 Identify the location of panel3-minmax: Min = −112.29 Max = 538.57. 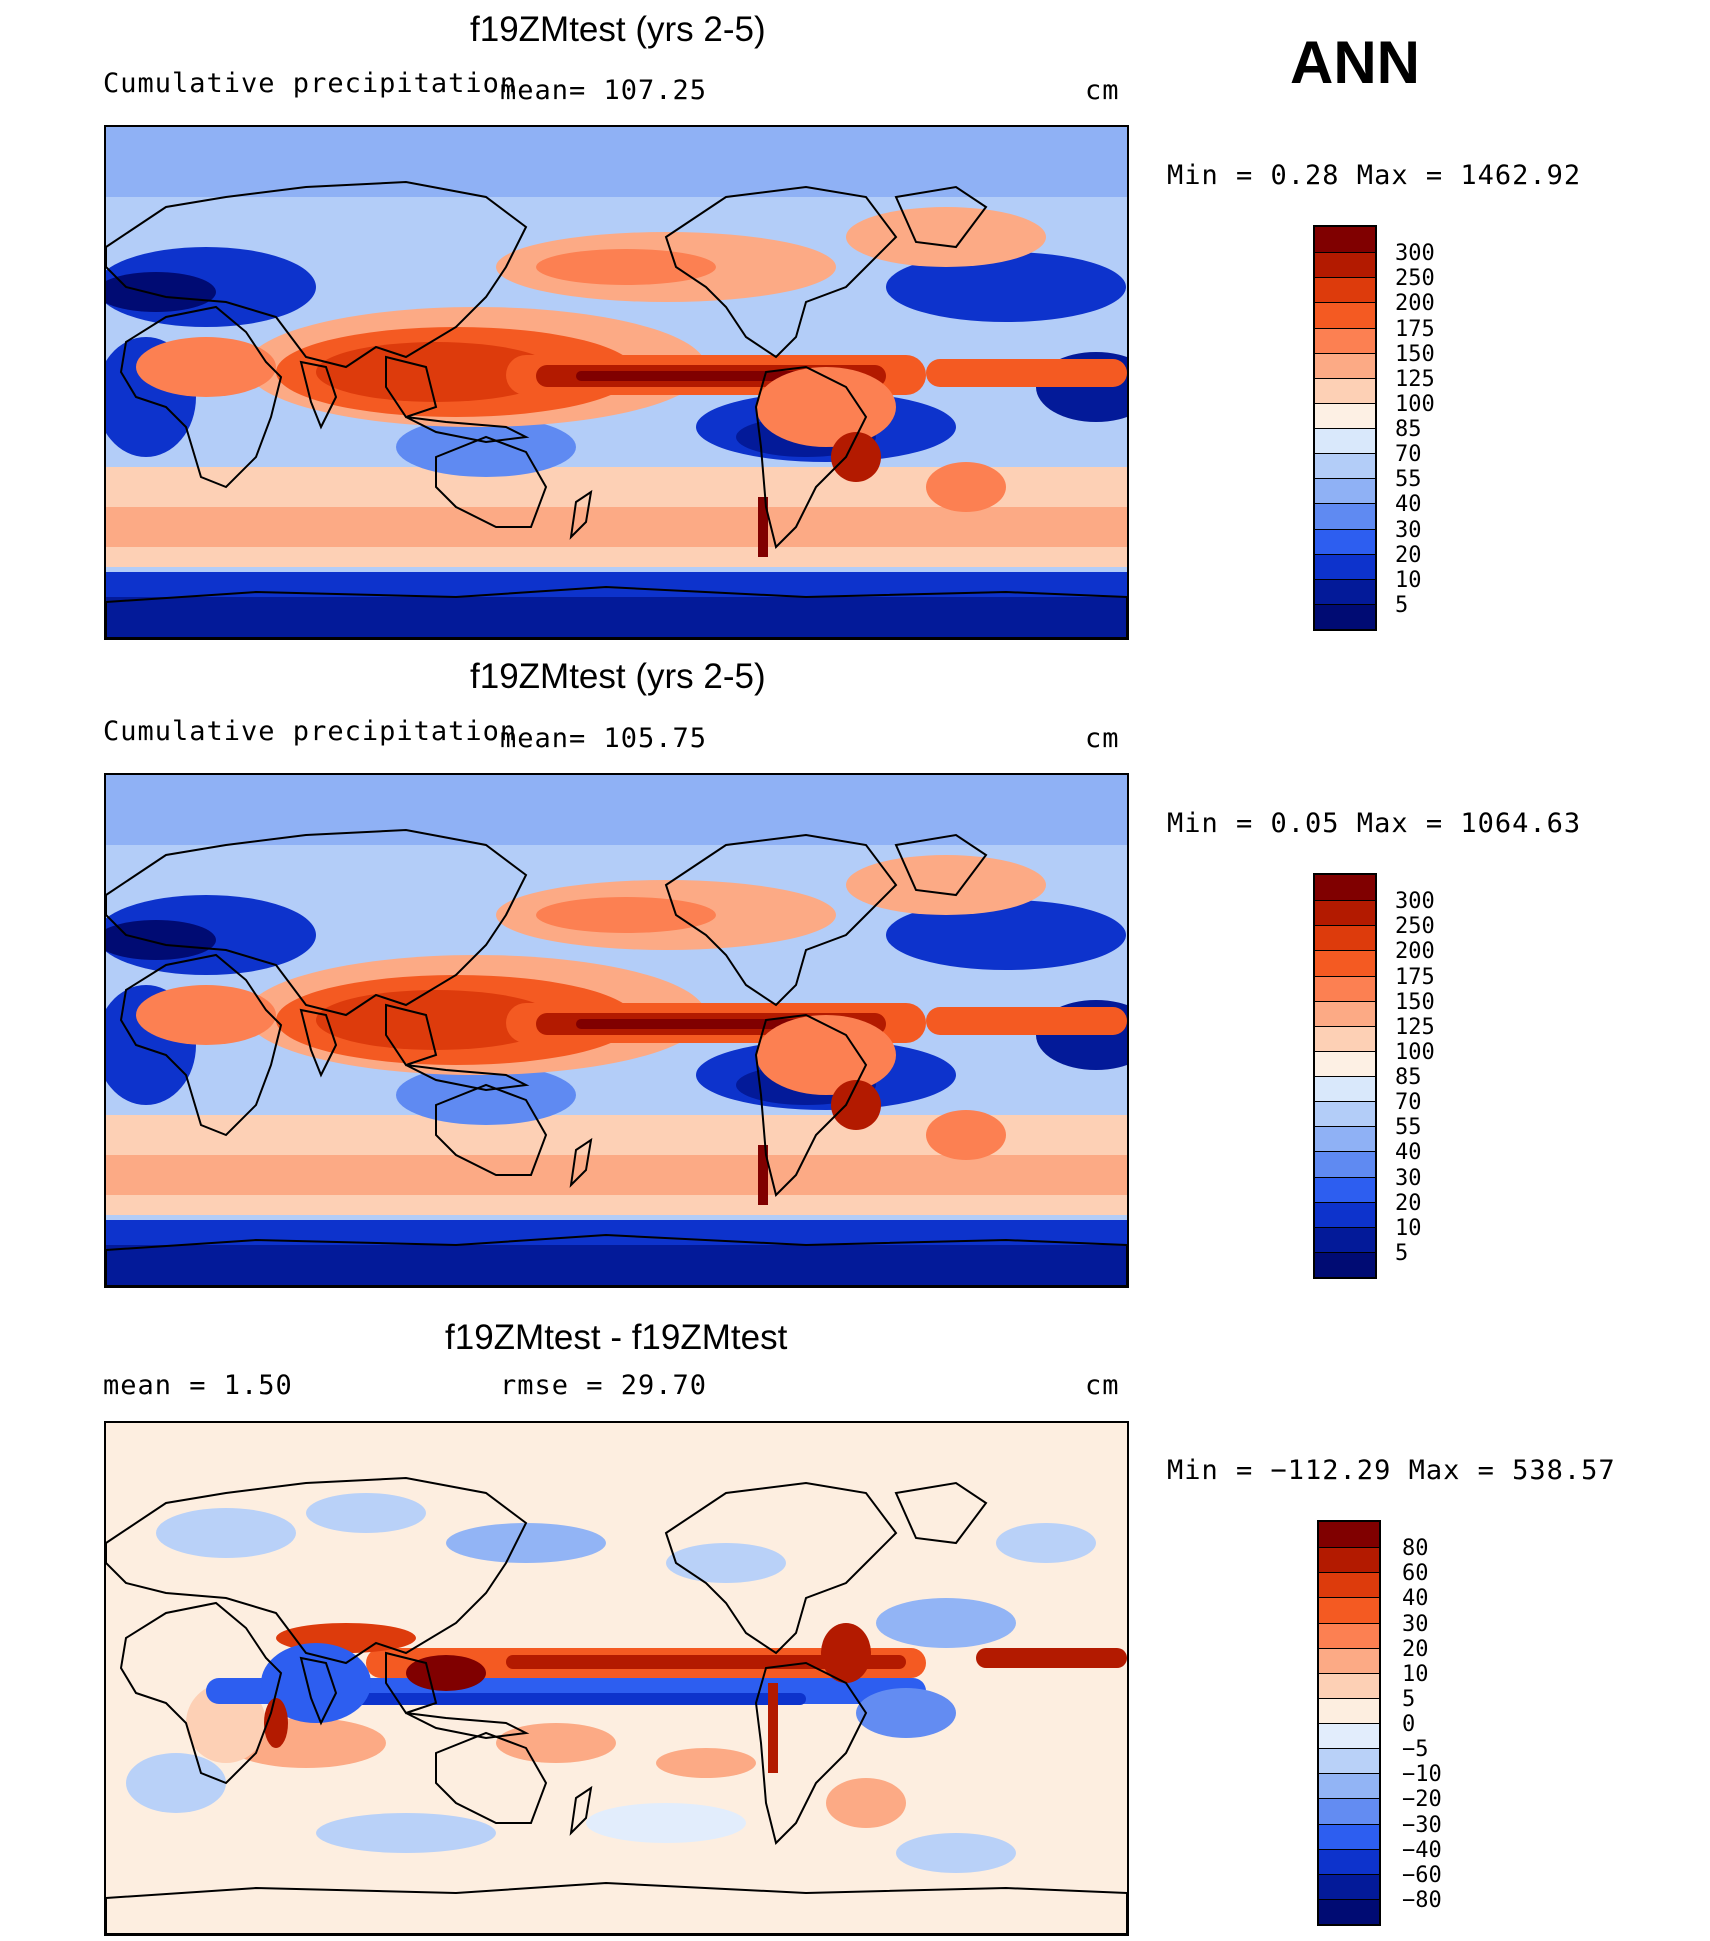
(1391, 1470).